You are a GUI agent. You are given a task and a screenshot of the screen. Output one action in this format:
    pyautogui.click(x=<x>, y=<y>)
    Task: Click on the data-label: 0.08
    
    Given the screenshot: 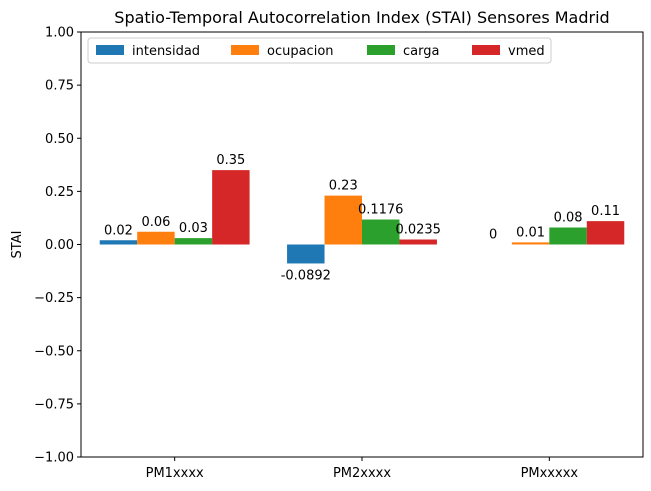 What is the action you would take?
    pyautogui.click(x=568, y=218)
    